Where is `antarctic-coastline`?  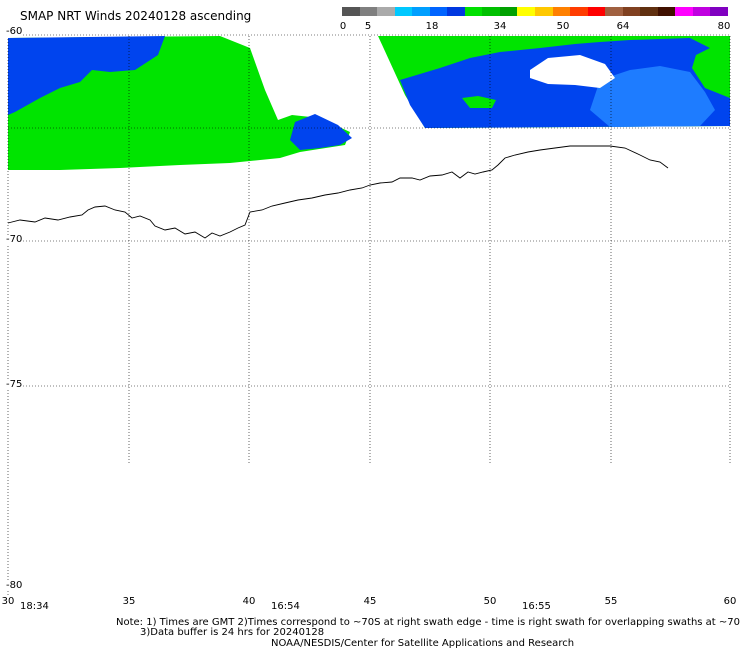
antarctic-coastline is located at coordinates (338, 192).